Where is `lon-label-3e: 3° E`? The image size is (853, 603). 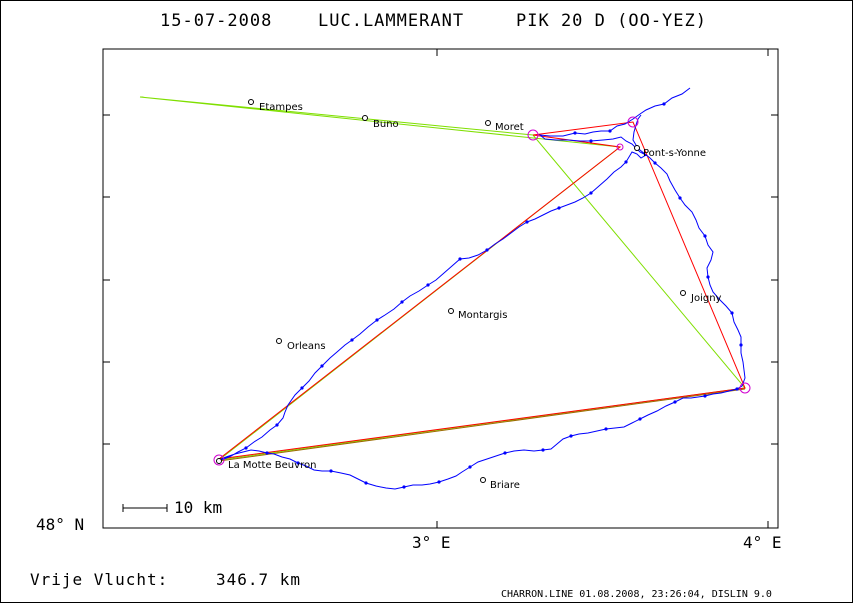 lon-label-3e: 3° E is located at coordinates (431, 542).